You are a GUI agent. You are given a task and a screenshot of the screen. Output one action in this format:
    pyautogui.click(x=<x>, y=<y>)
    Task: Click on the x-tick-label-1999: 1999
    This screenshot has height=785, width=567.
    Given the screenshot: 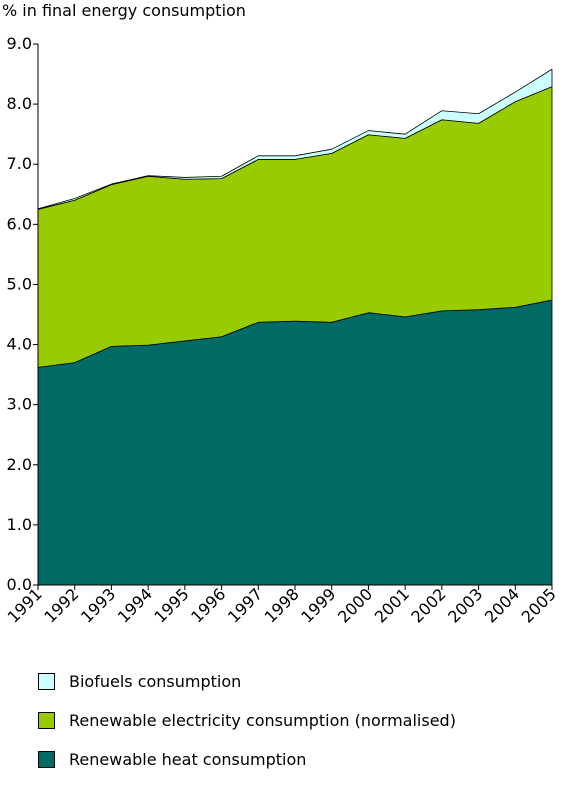 What is the action you would take?
    pyautogui.click(x=318, y=605)
    